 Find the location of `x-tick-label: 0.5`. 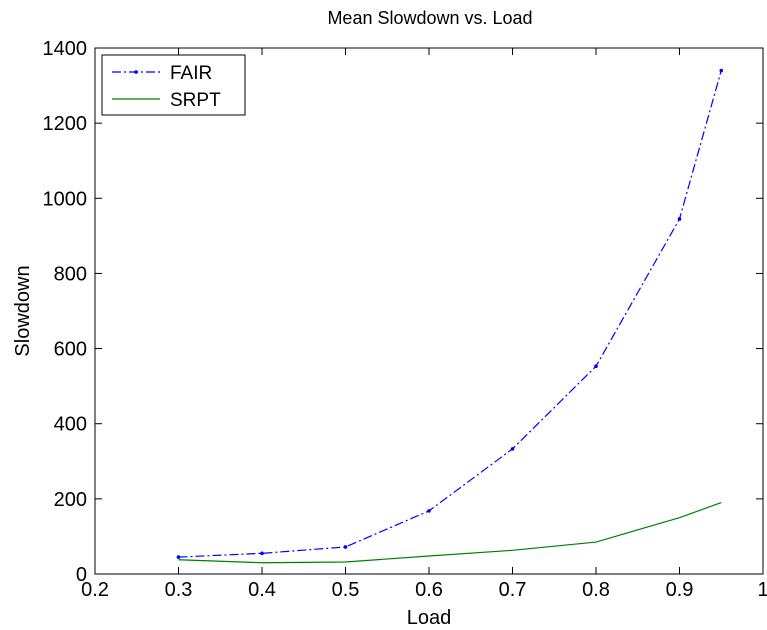

x-tick-label: 0.5 is located at coordinates (346, 590).